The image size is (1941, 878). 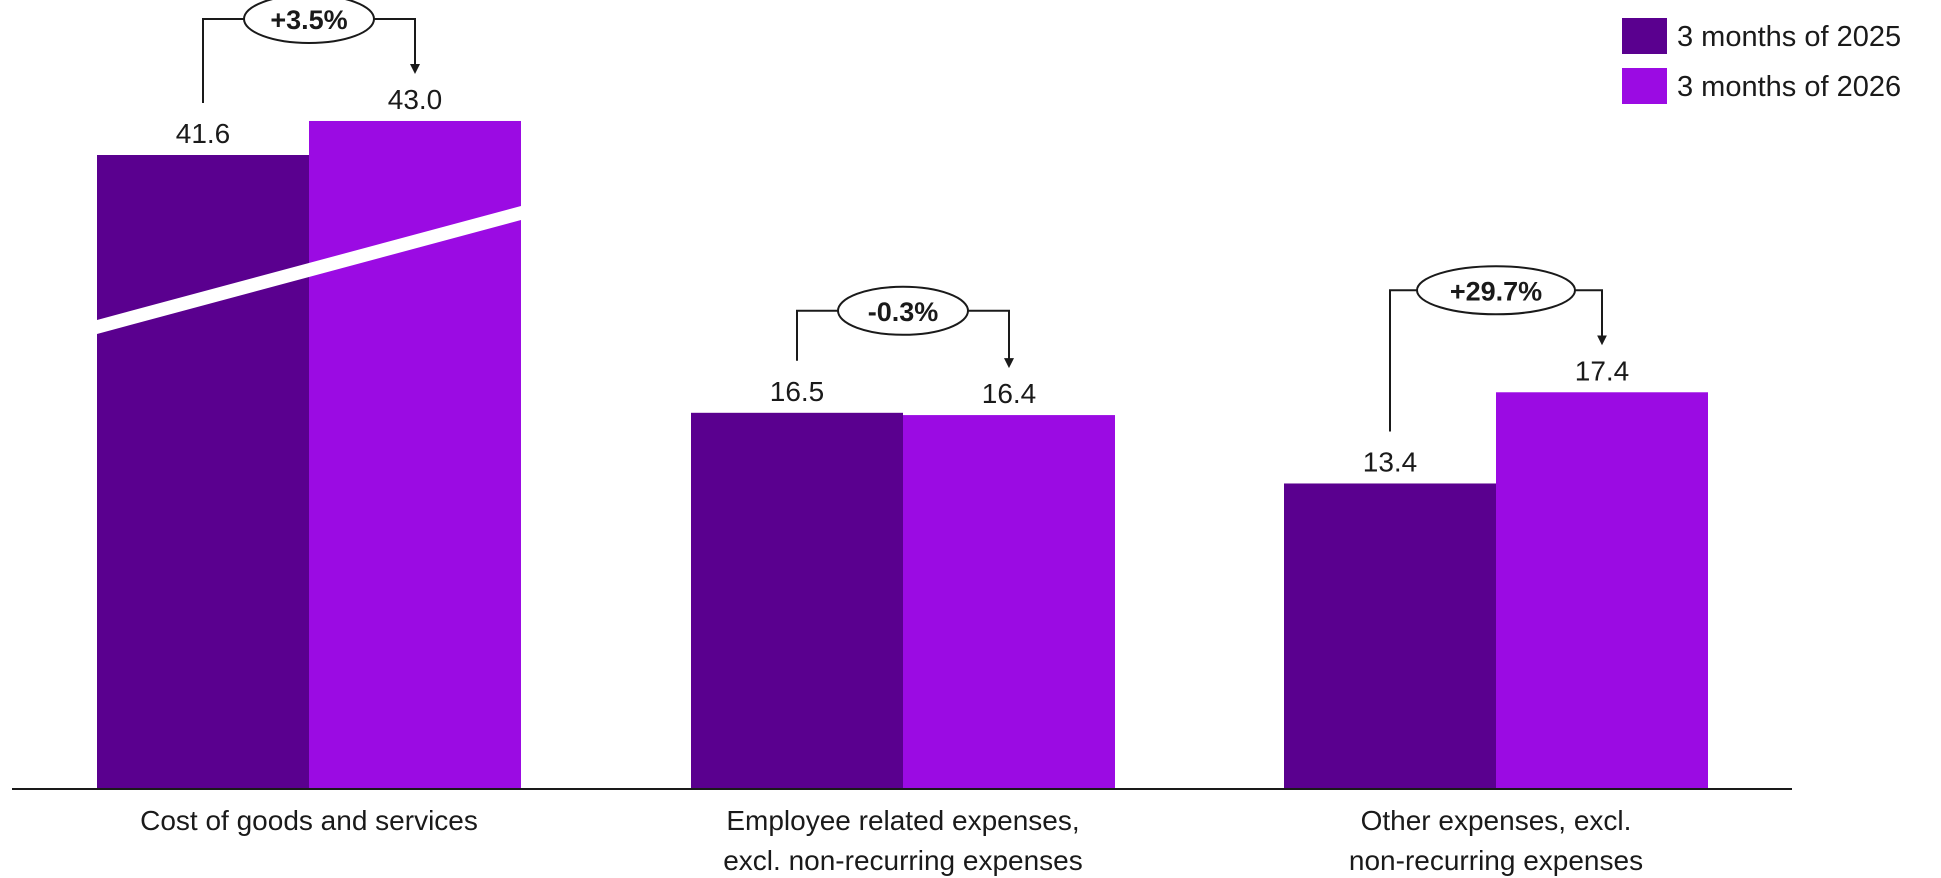 I want to click on value-label-series1-cat3: 13.4, so click(x=1390, y=461).